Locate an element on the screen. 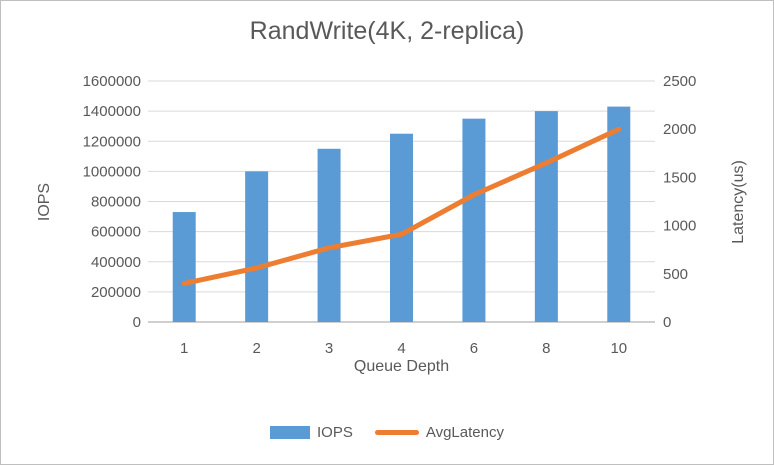 The width and height of the screenshot is (774, 465). legend-bar-swatch-icon is located at coordinates (290, 432).